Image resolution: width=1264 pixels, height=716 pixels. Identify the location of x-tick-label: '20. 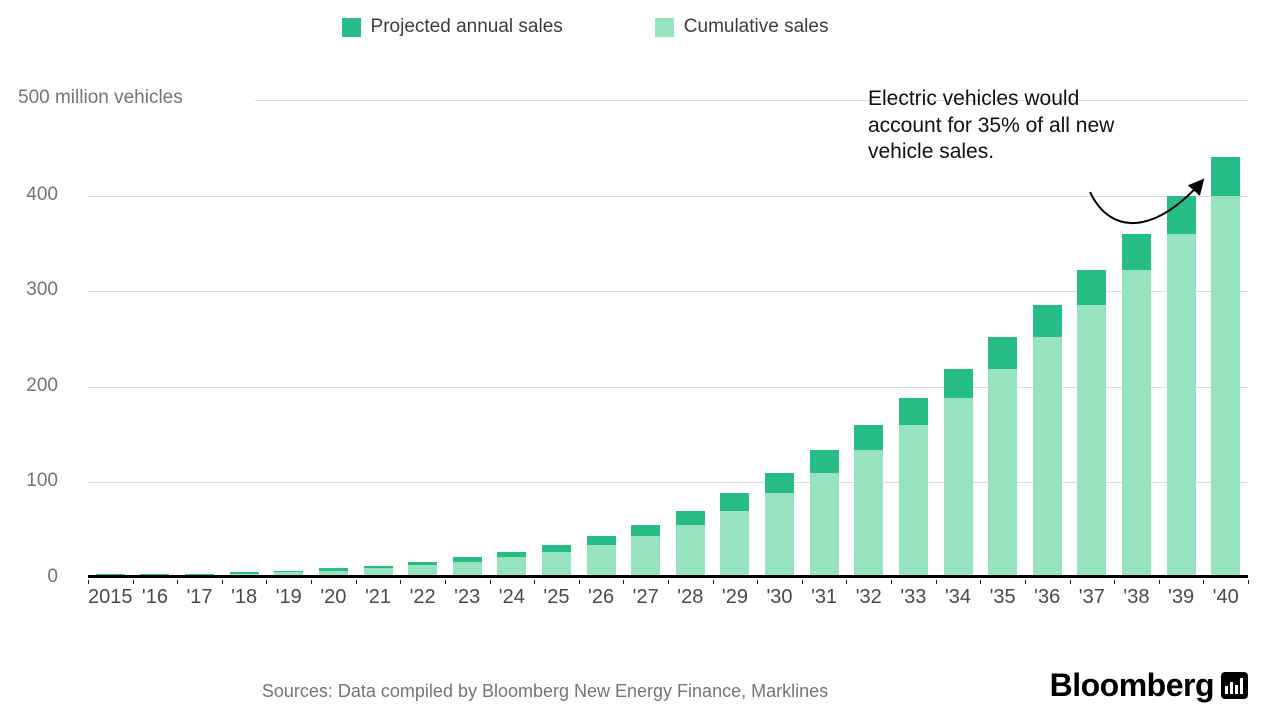
(333, 597).